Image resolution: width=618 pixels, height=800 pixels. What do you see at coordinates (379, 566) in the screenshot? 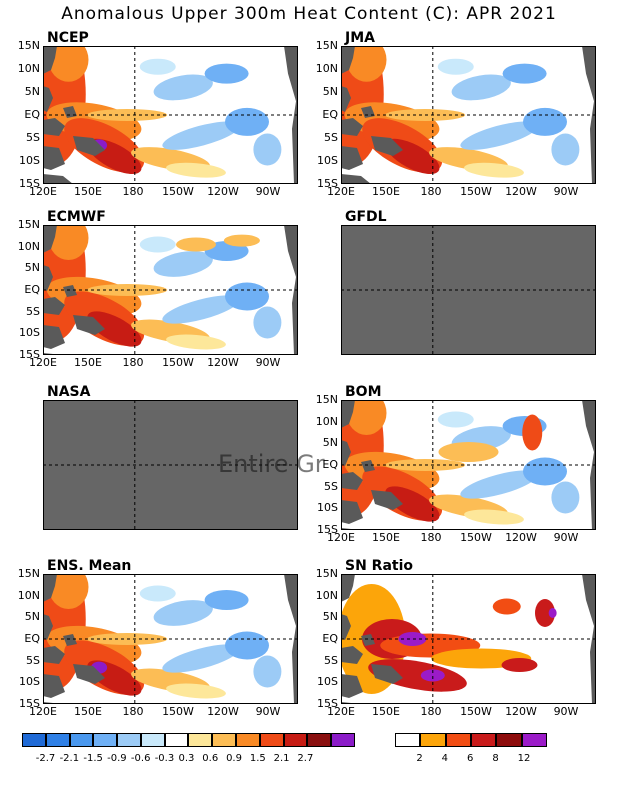
I see `panel-title-sn-ratio: SN Ratio` at bounding box center [379, 566].